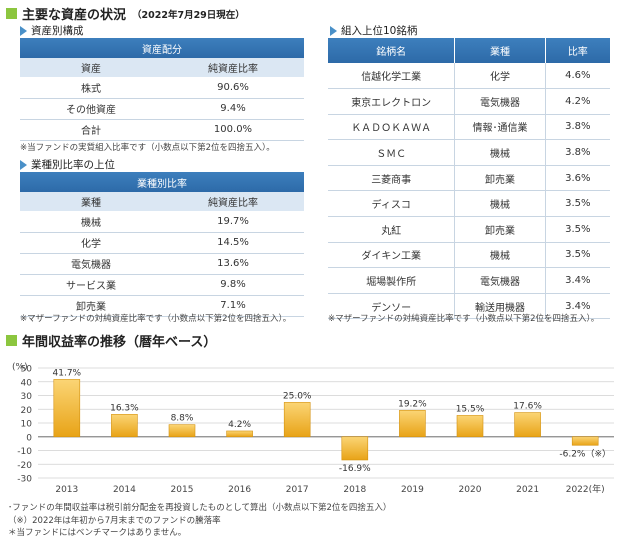 The height and width of the screenshot is (542, 639). Describe the element at coordinates (119, 342) in the screenshot. I see `returns-section-heading: 年間収益率の推移（暦年ベース）` at that location.